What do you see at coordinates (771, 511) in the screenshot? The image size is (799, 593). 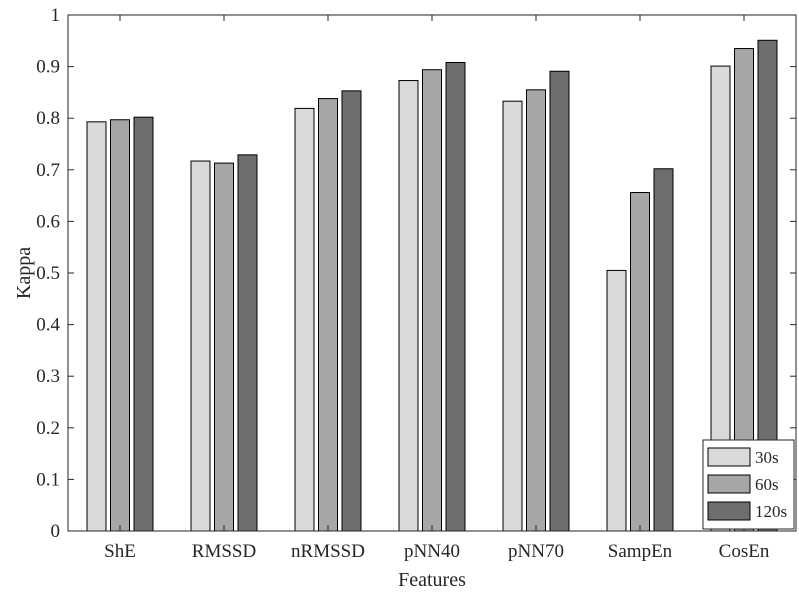 I see `legend-label-120s: 120s` at bounding box center [771, 511].